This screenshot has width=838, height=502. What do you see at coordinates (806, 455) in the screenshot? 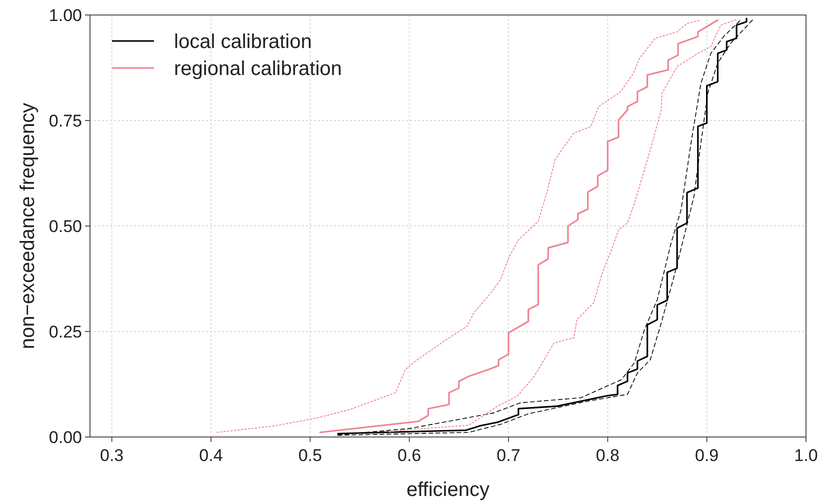
I see `x-tick-label: 1.0` at bounding box center [806, 455].